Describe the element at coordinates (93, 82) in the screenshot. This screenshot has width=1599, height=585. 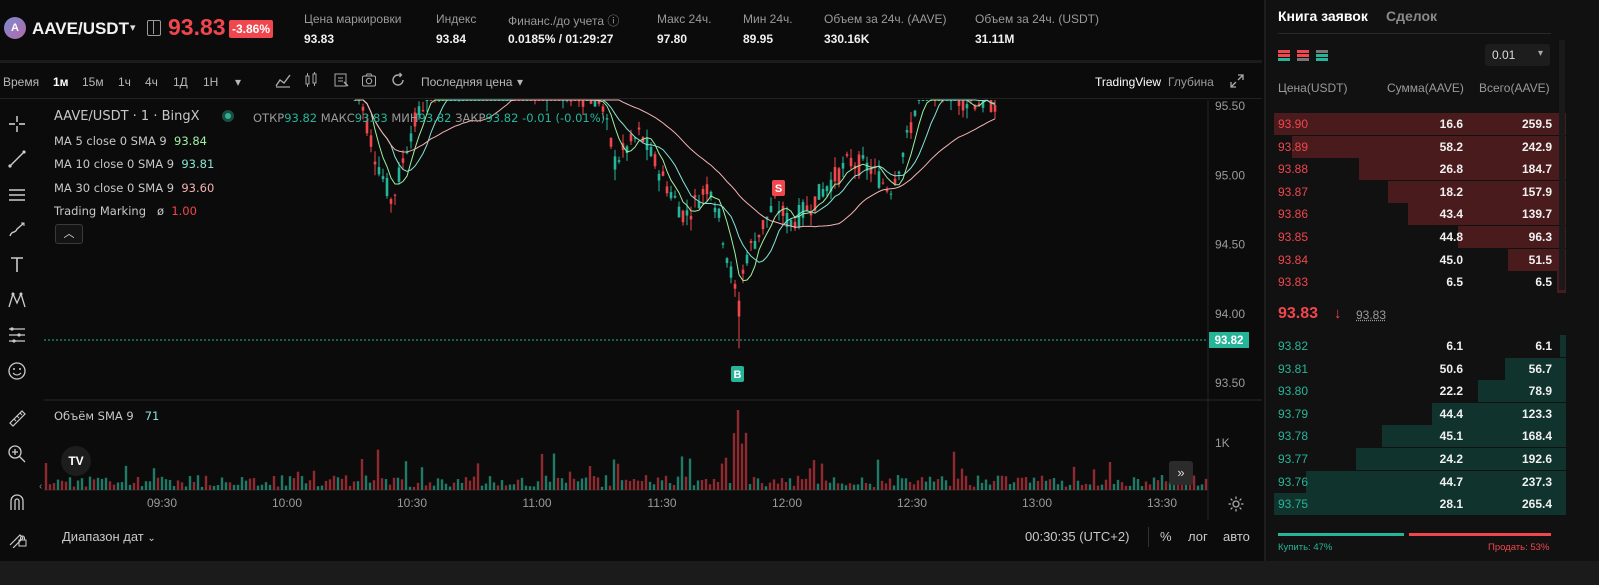
I see `interval-15m: 15м` at that location.